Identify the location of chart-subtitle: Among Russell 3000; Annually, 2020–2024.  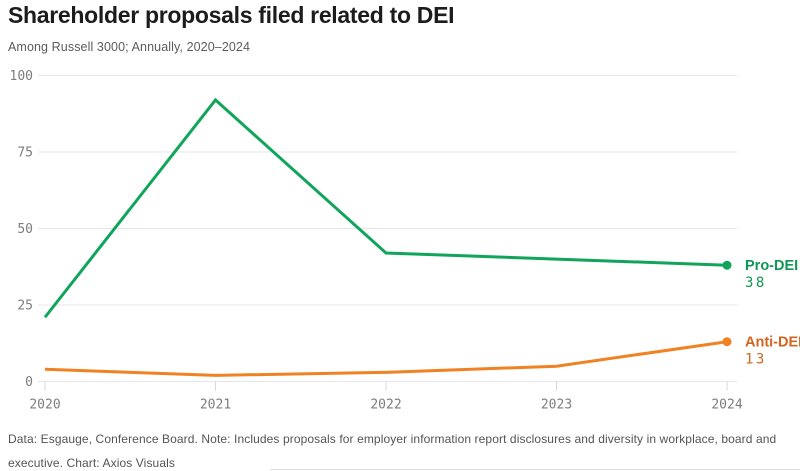
(129, 47).